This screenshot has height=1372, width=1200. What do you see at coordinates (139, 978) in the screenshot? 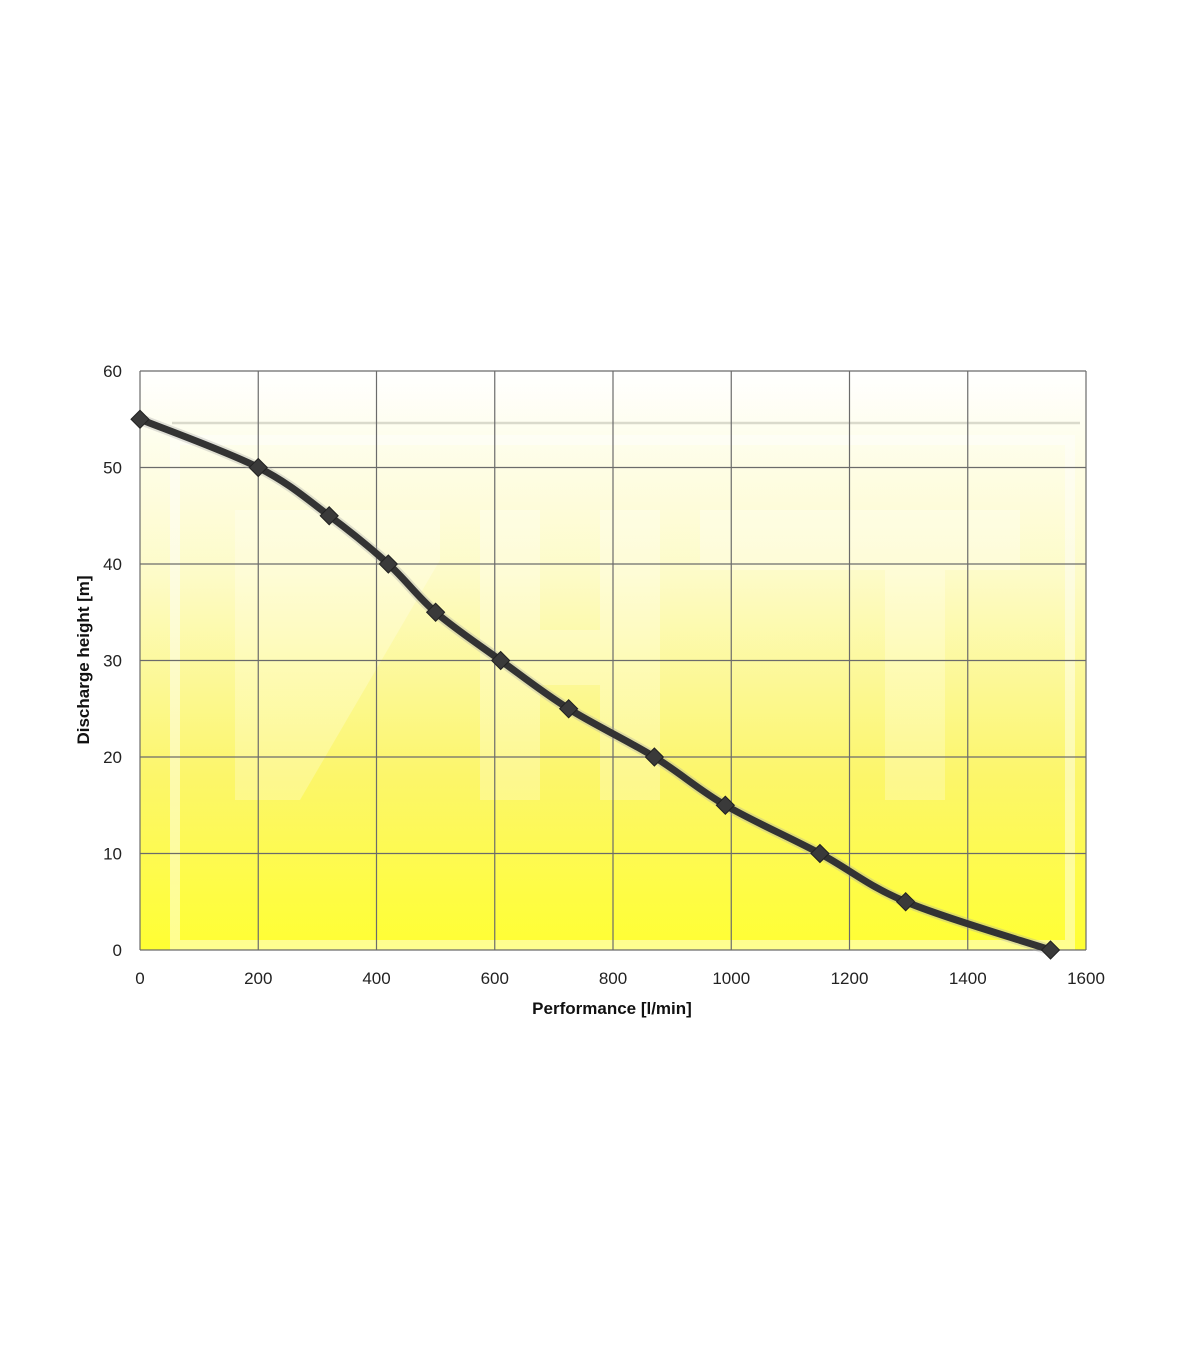
I see `x-tick-label: 0` at bounding box center [139, 978].